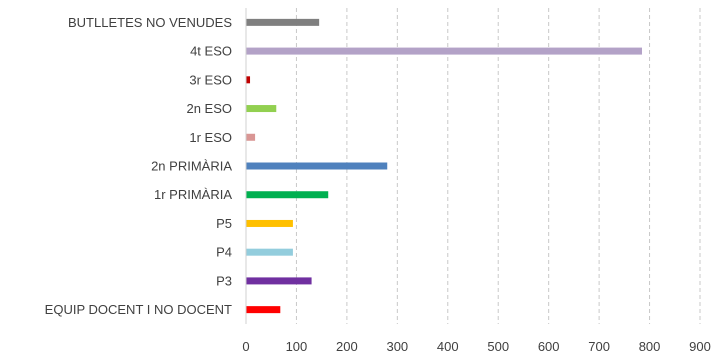 The image size is (719, 358). I want to click on x-tick-label-100: 100, so click(297, 346).